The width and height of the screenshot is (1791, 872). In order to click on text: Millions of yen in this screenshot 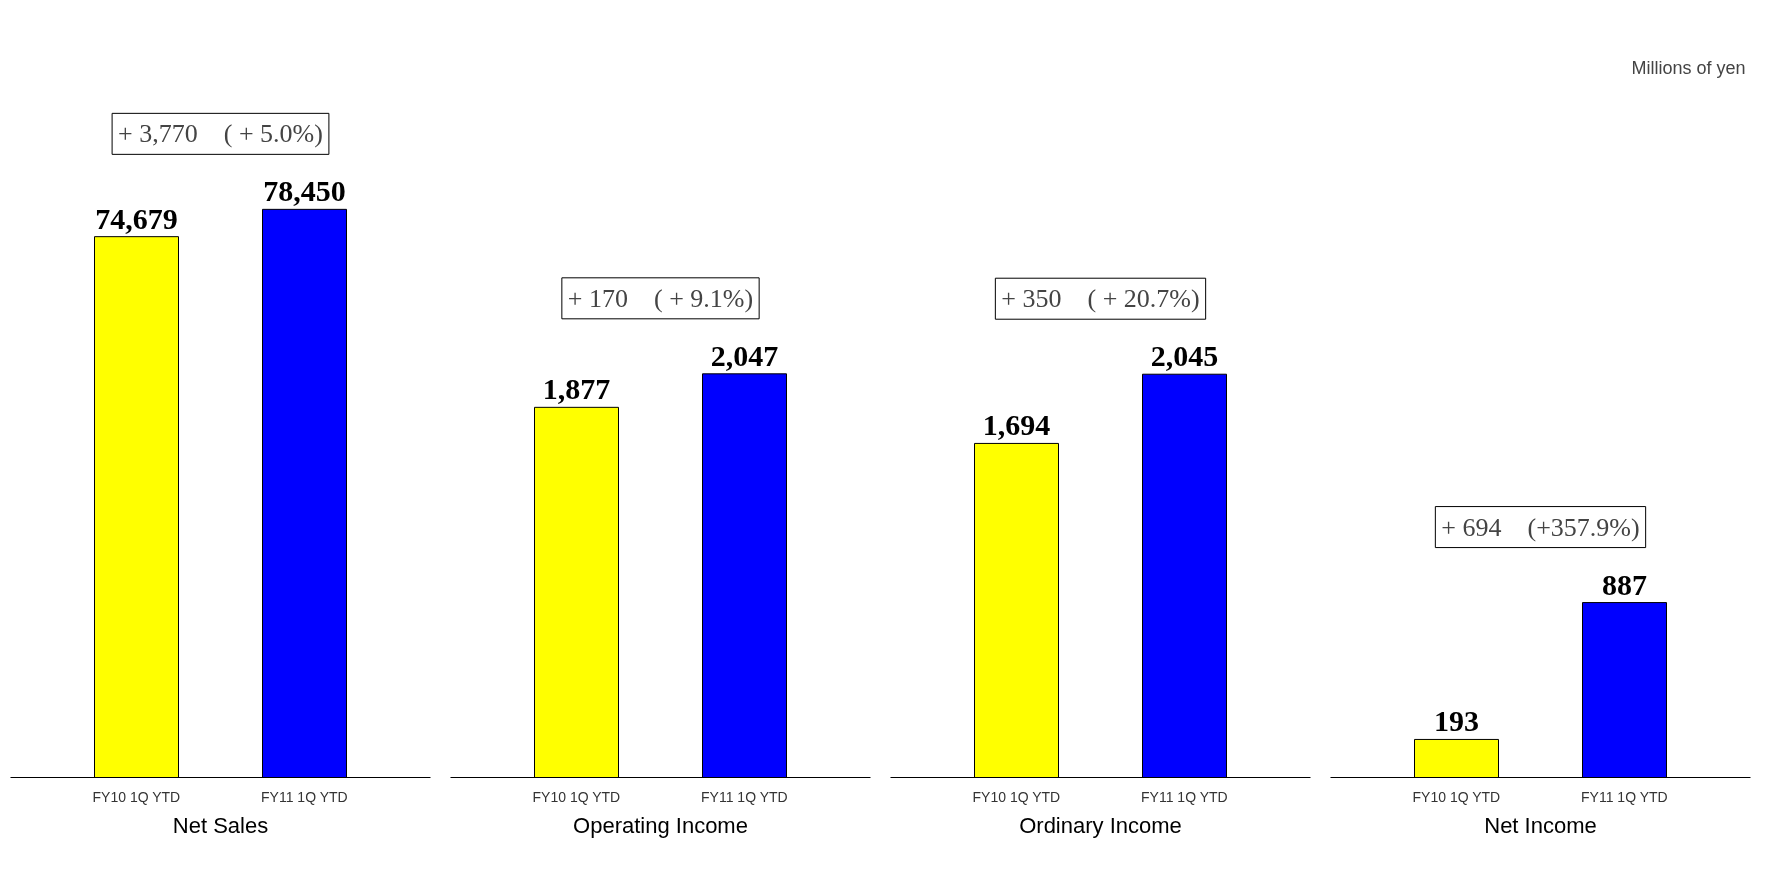, I will do `click(1688, 67)`.